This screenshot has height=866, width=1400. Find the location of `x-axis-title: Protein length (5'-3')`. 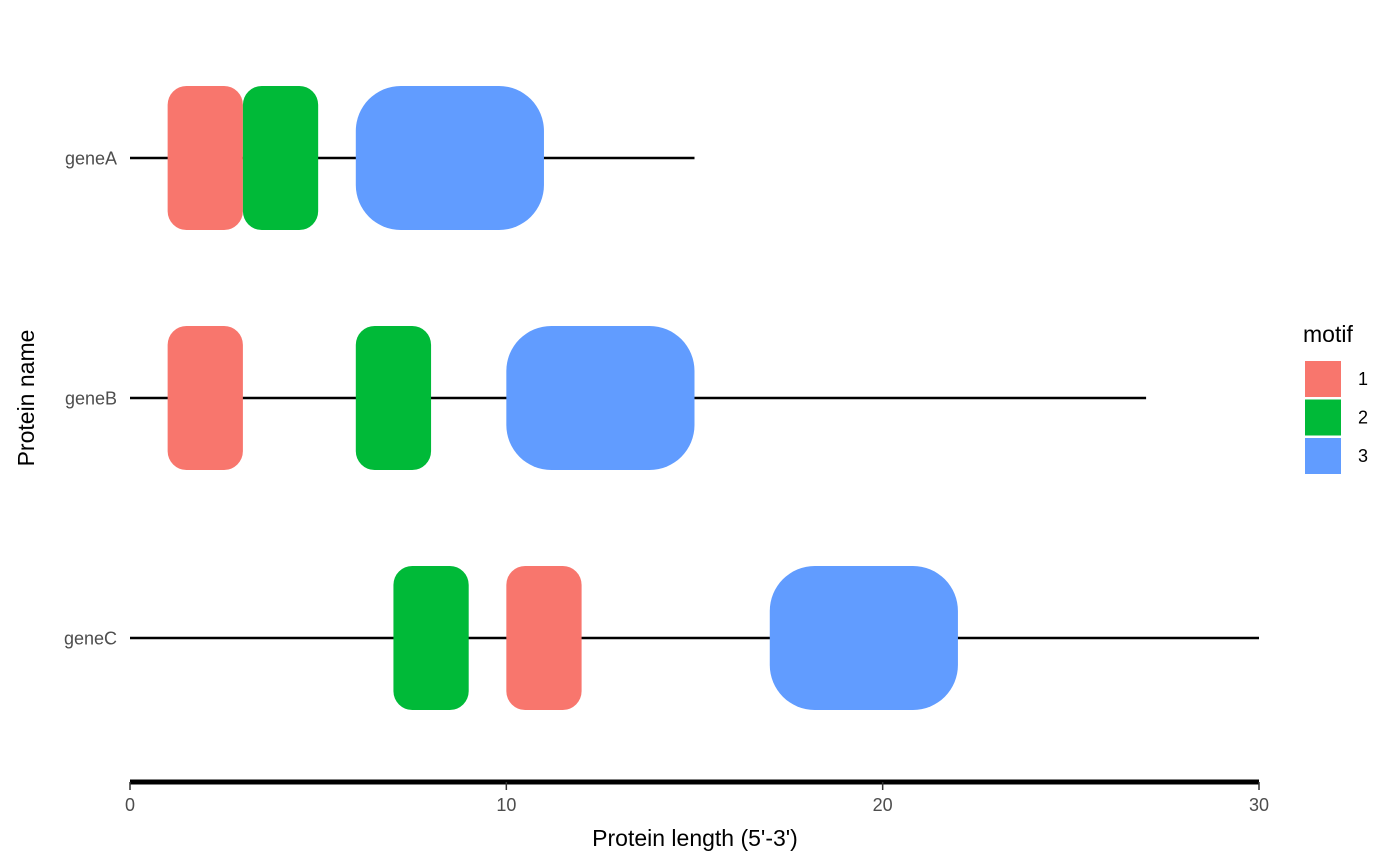

x-axis-title: Protein length (5'-3') is located at coordinates (695, 838).